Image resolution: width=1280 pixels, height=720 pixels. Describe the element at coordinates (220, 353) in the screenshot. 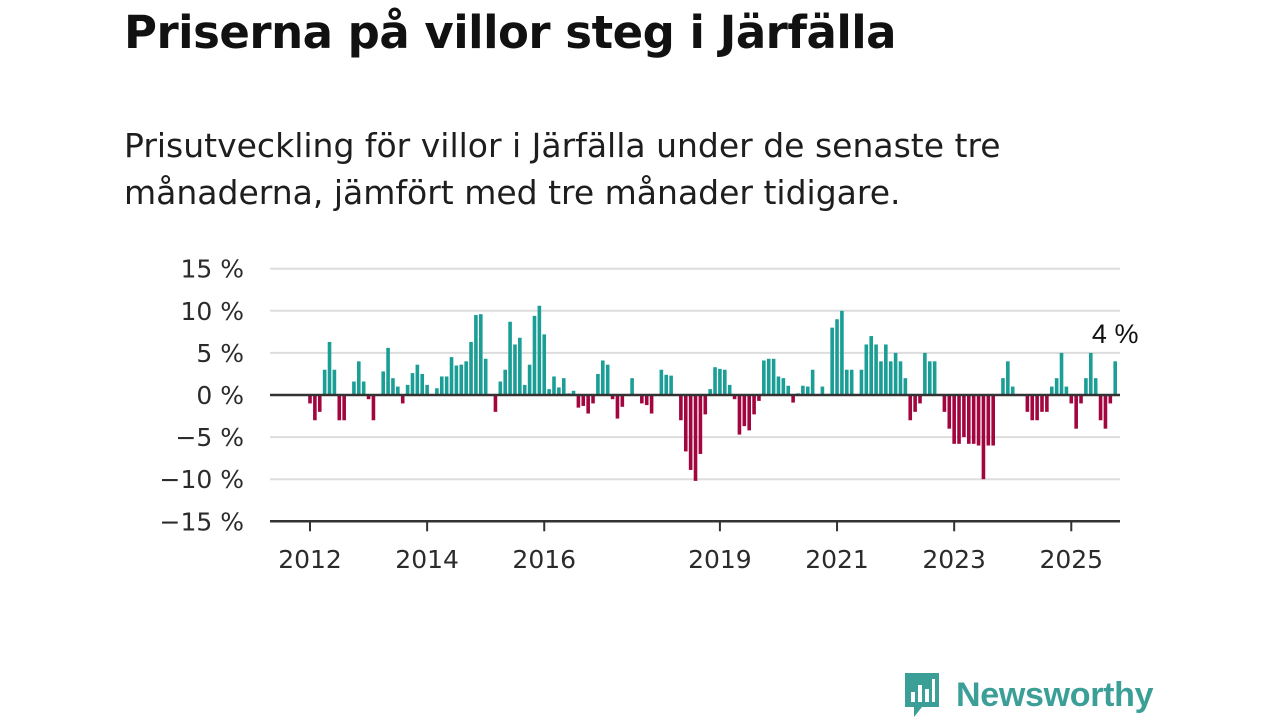

I see `y-tick-label: 5 %` at that location.